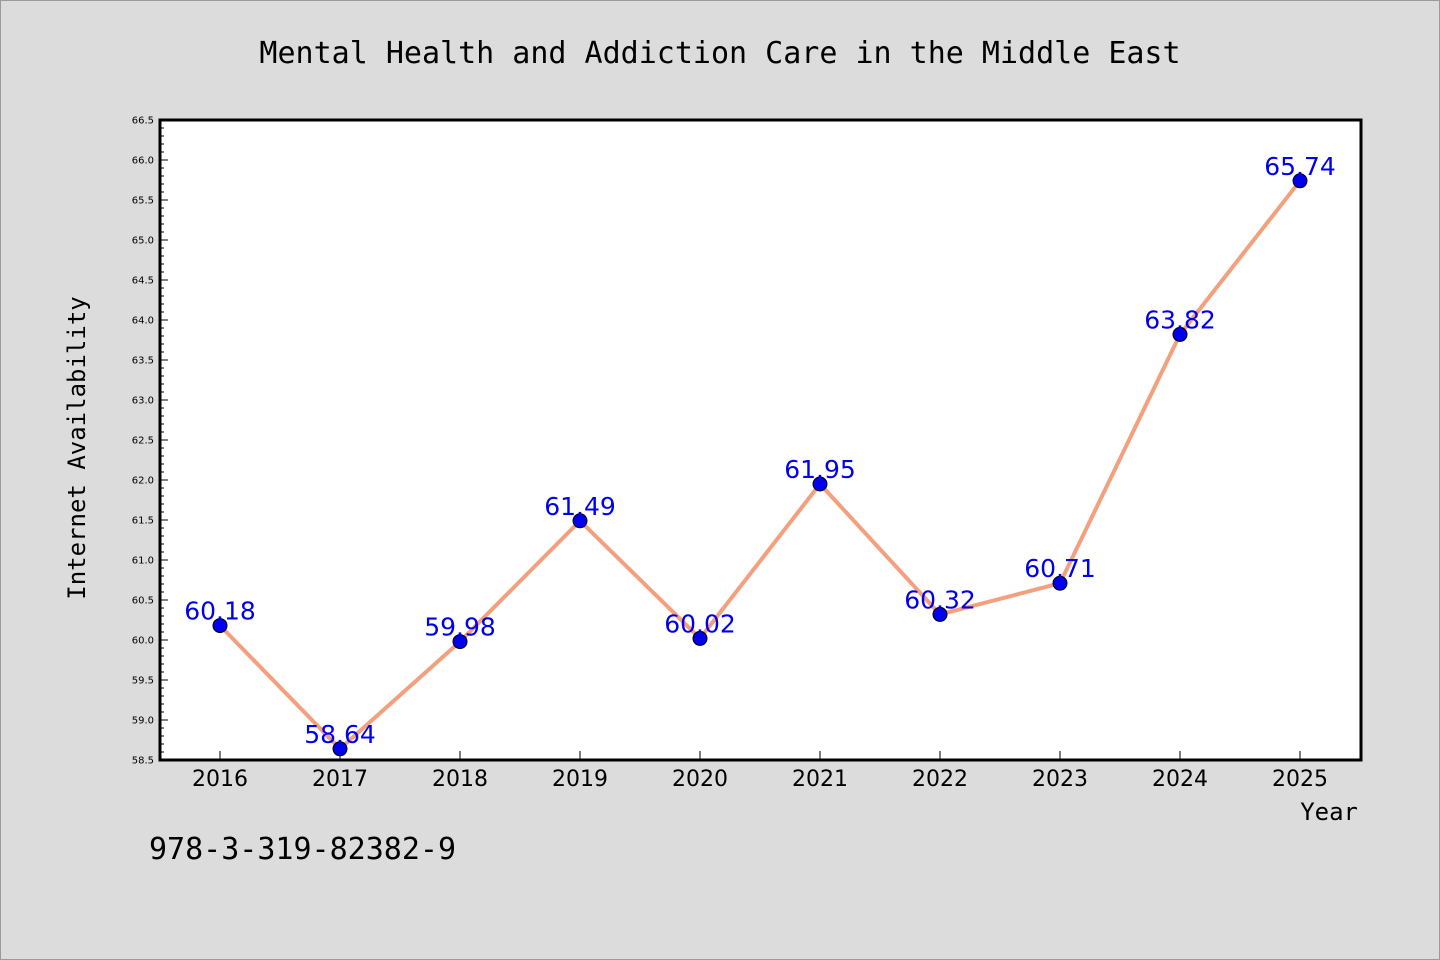 Image resolution: width=1440 pixels, height=960 pixels. Describe the element at coordinates (143, 241) in the screenshot. I see `y-tick-label: 65.0` at that location.